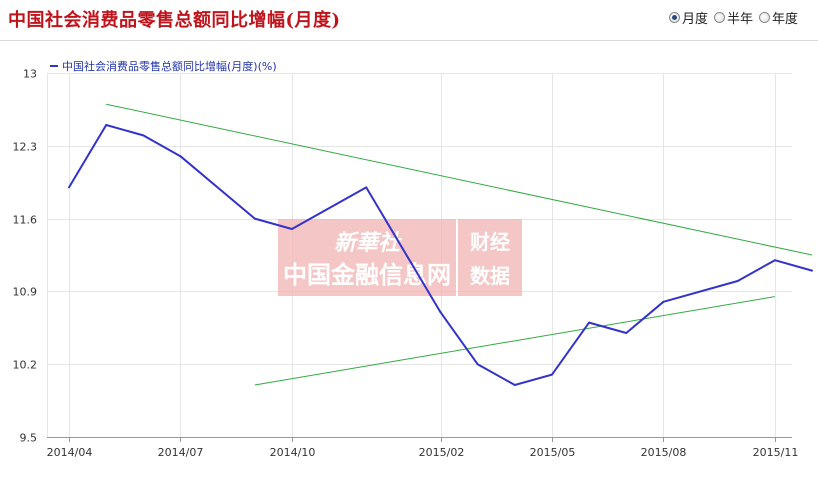  I want to click on watermark-site-name: 中国金融信息网, so click(367, 275).